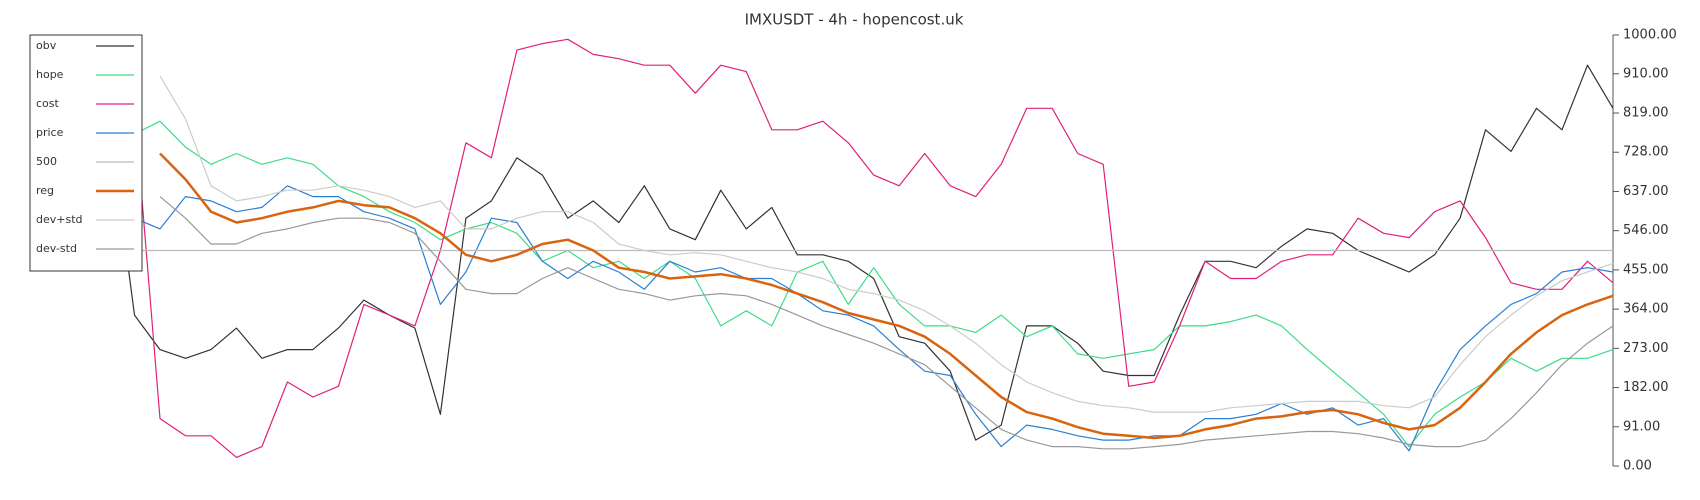  I want to click on chart-title: IMXUSDT - 4h - hopencost.uk, so click(854, 20).